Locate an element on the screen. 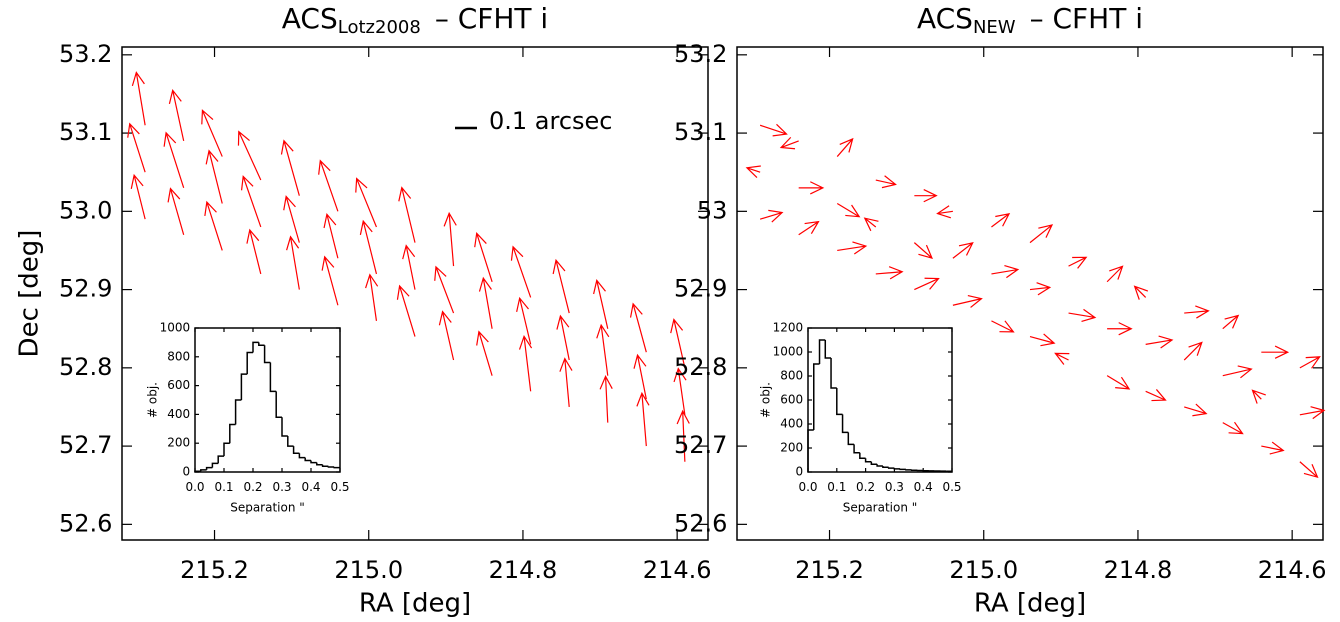 The width and height of the screenshot is (1340, 622). inset-background is located at coordinates (880, 400).